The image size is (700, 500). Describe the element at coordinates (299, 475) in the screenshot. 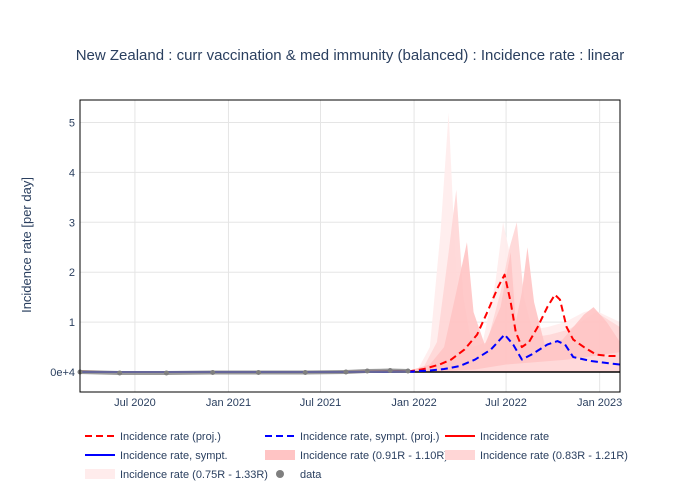

I see `legend-item: data` at that location.